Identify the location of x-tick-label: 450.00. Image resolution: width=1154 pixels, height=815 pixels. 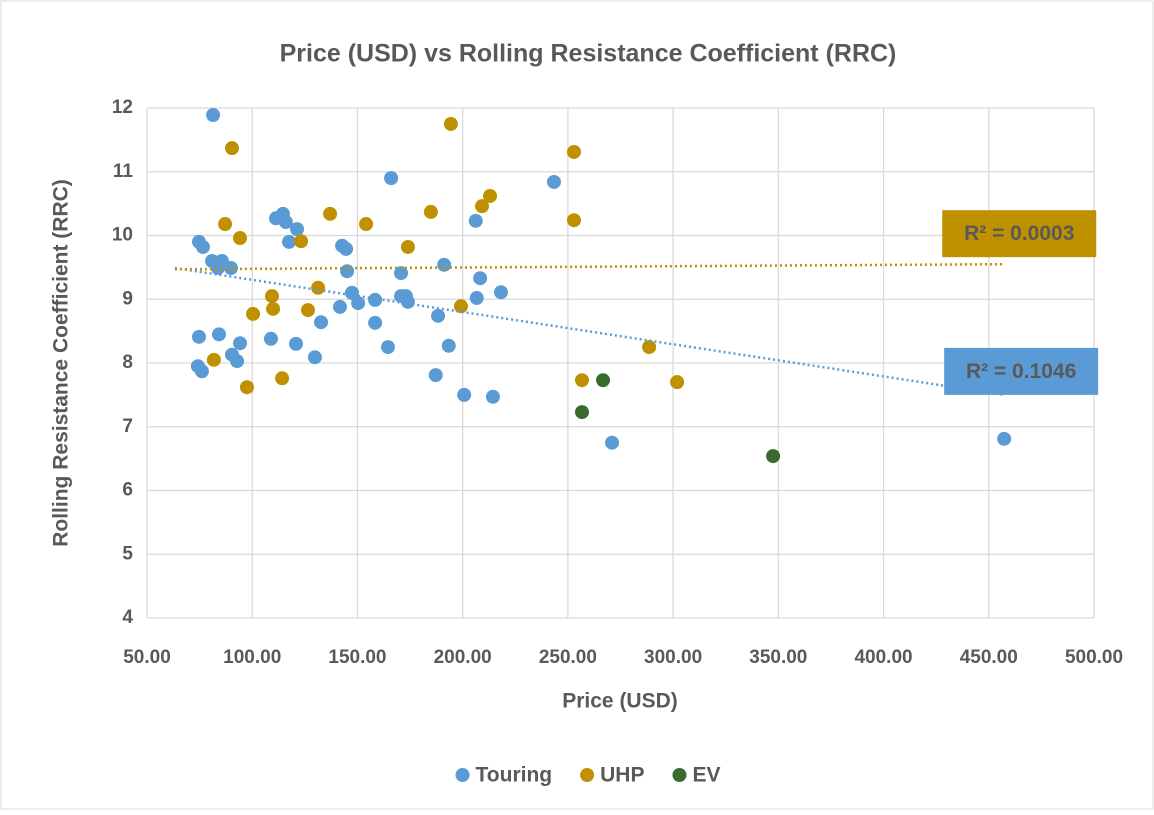
(989, 657).